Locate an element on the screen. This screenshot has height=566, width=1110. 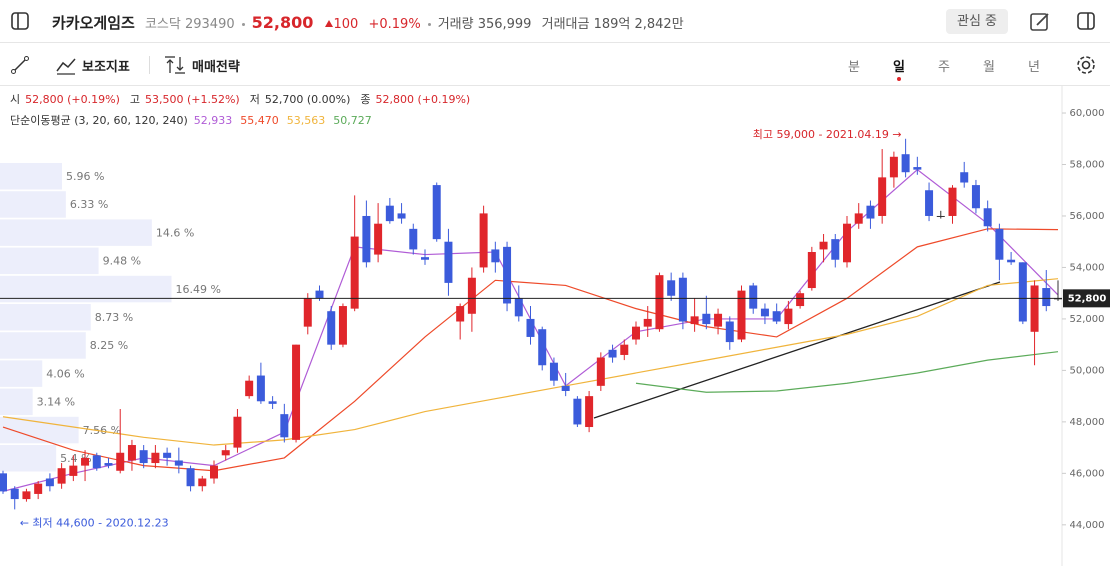
current-price-tag is located at coordinates (1086, 298).